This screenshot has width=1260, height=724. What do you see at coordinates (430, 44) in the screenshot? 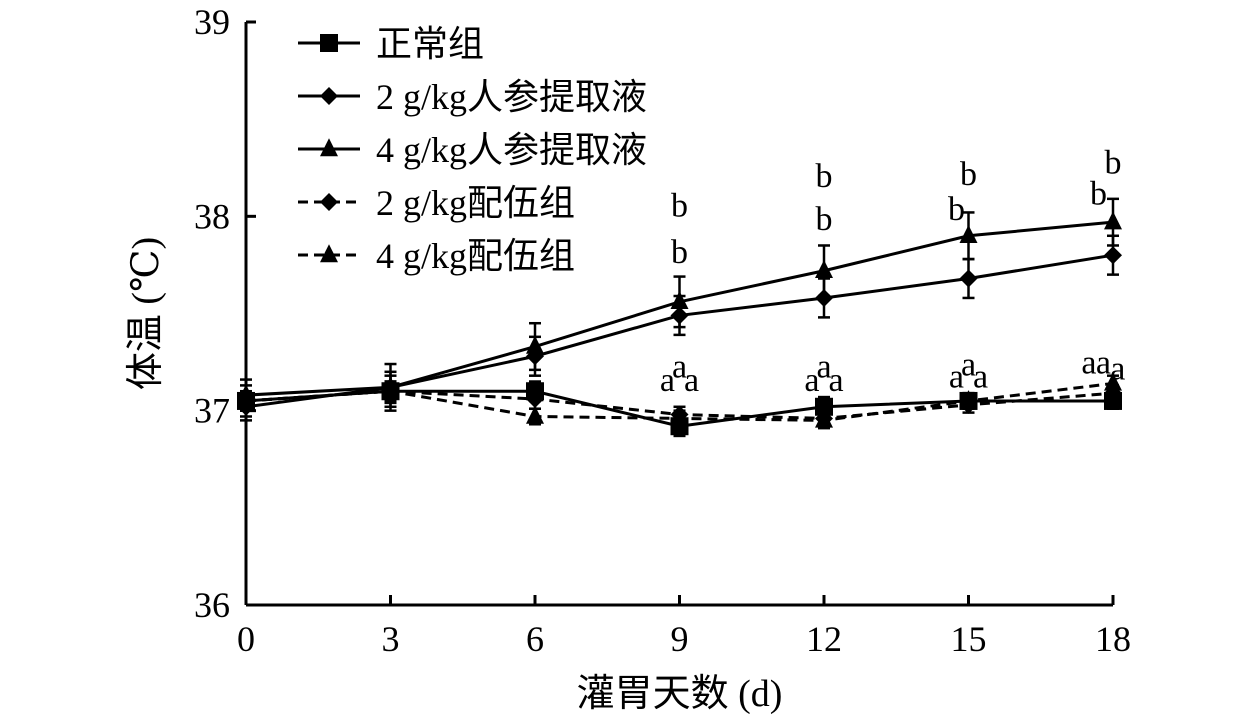
I see `legend-label: 正常组` at bounding box center [430, 44].